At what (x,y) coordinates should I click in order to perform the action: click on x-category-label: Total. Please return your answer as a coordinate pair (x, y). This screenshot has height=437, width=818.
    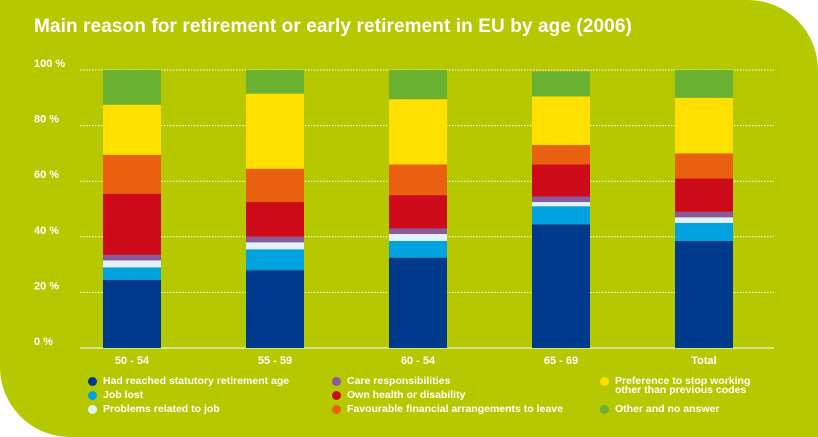
    Looking at the image, I should click on (703, 361).